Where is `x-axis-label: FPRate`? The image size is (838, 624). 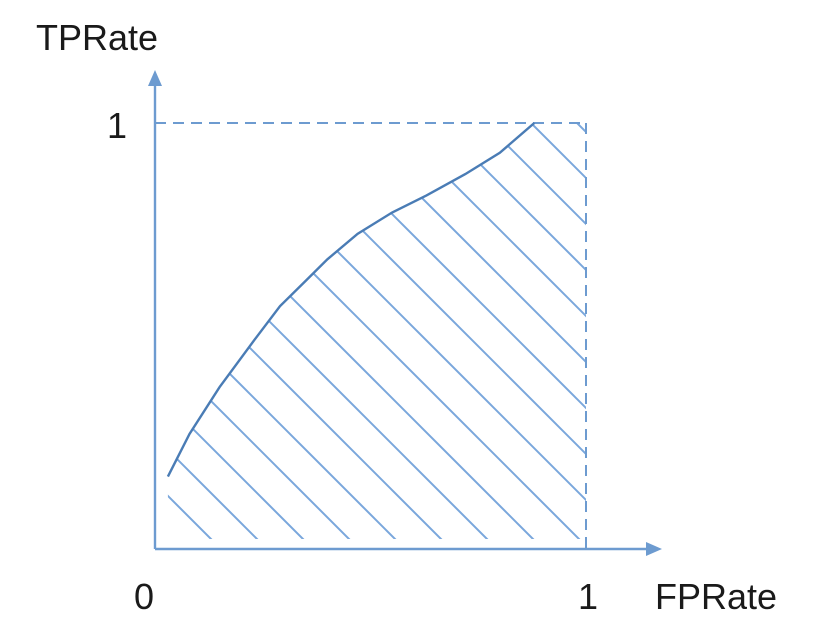 x-axis-label: FPRate is located at coordinates (716, 596).